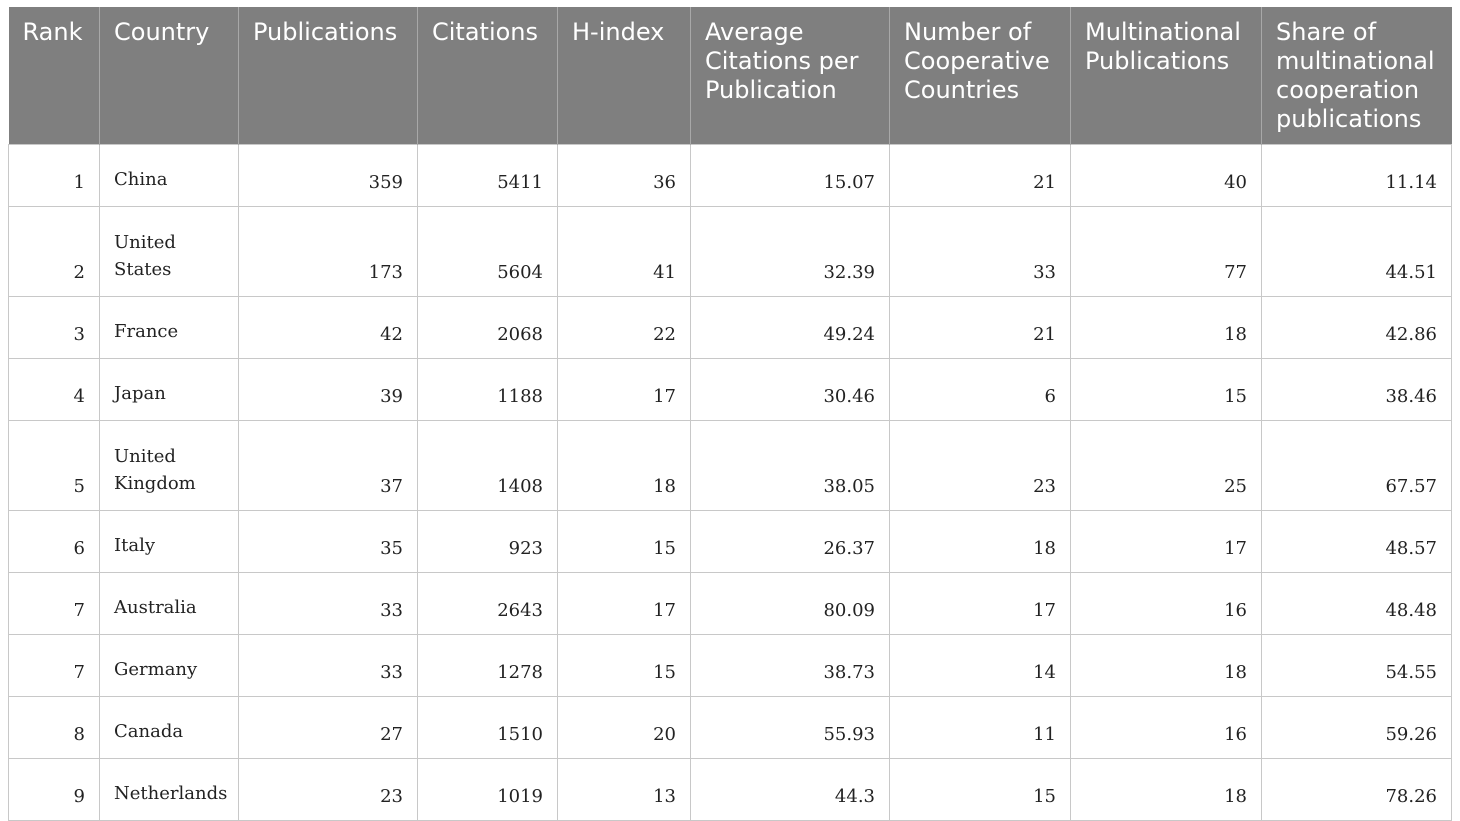 Image resolution: width=1460 pixels, height=821 pixels. Describe the element at coordinates (1356, 541) in the screenshot. I see `cell-share-multinational: 48.57` at that location.